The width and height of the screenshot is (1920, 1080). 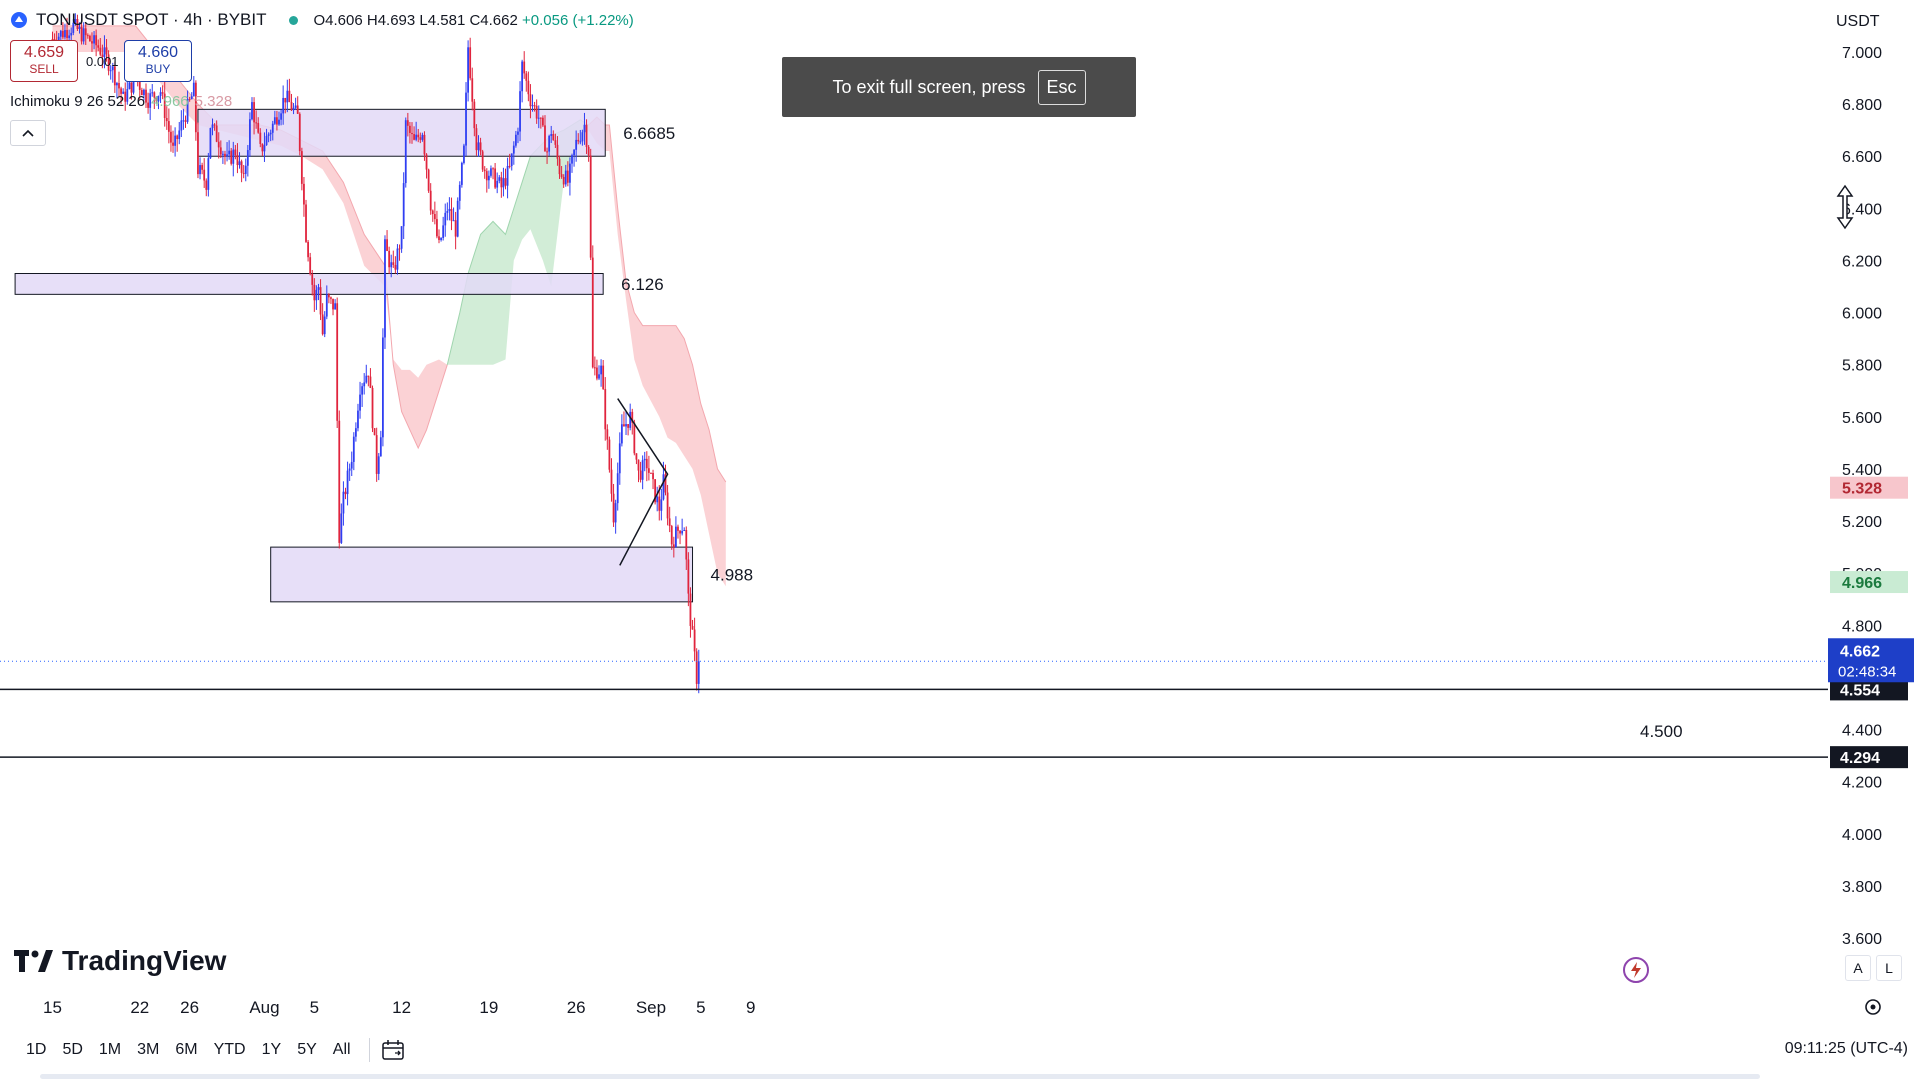 What do you see at coordinates (151, 19) in the screenshot?
I see `symbol-title: TONUSDT SPOT · 4h · BYBIT` at bounding box center [151, 19].